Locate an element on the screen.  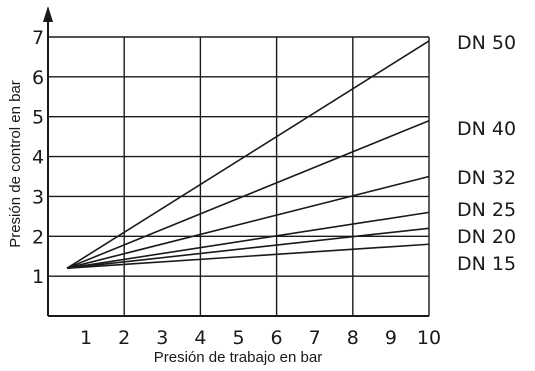
x-tick-label: 2 is located at coordinates (124, 338).